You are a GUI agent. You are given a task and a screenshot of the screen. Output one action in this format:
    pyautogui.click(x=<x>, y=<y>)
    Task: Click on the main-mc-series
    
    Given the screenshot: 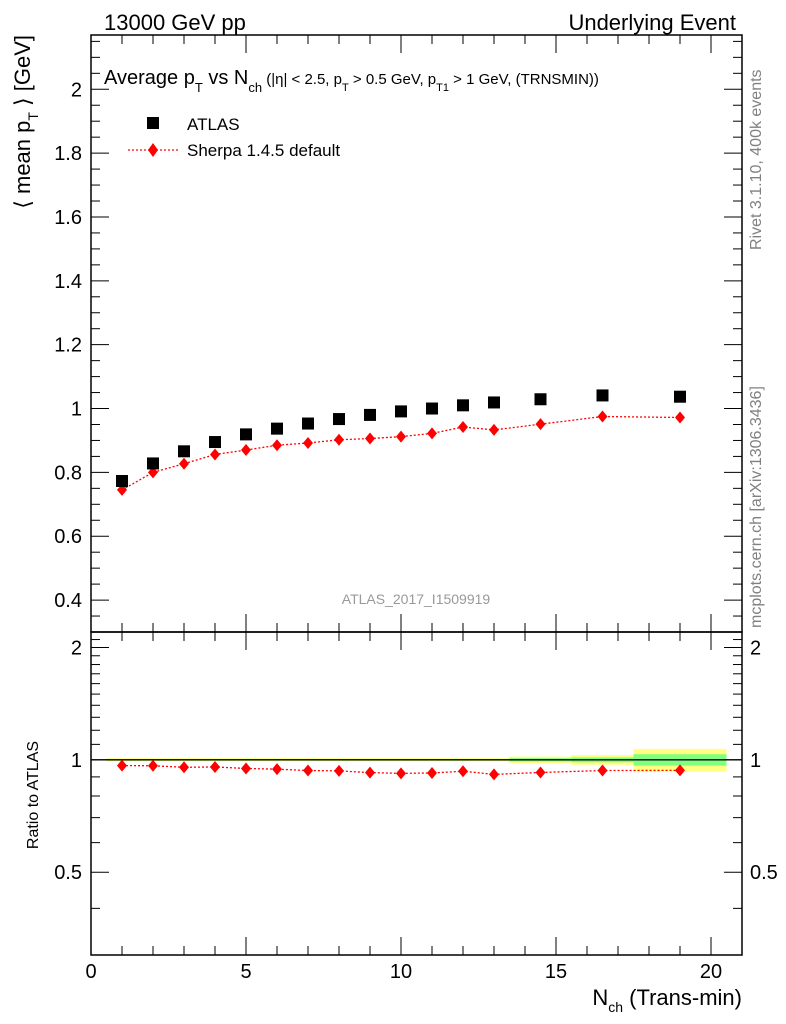 What is the action you would take?
    pyautogui.click(x=401, y=453)
    